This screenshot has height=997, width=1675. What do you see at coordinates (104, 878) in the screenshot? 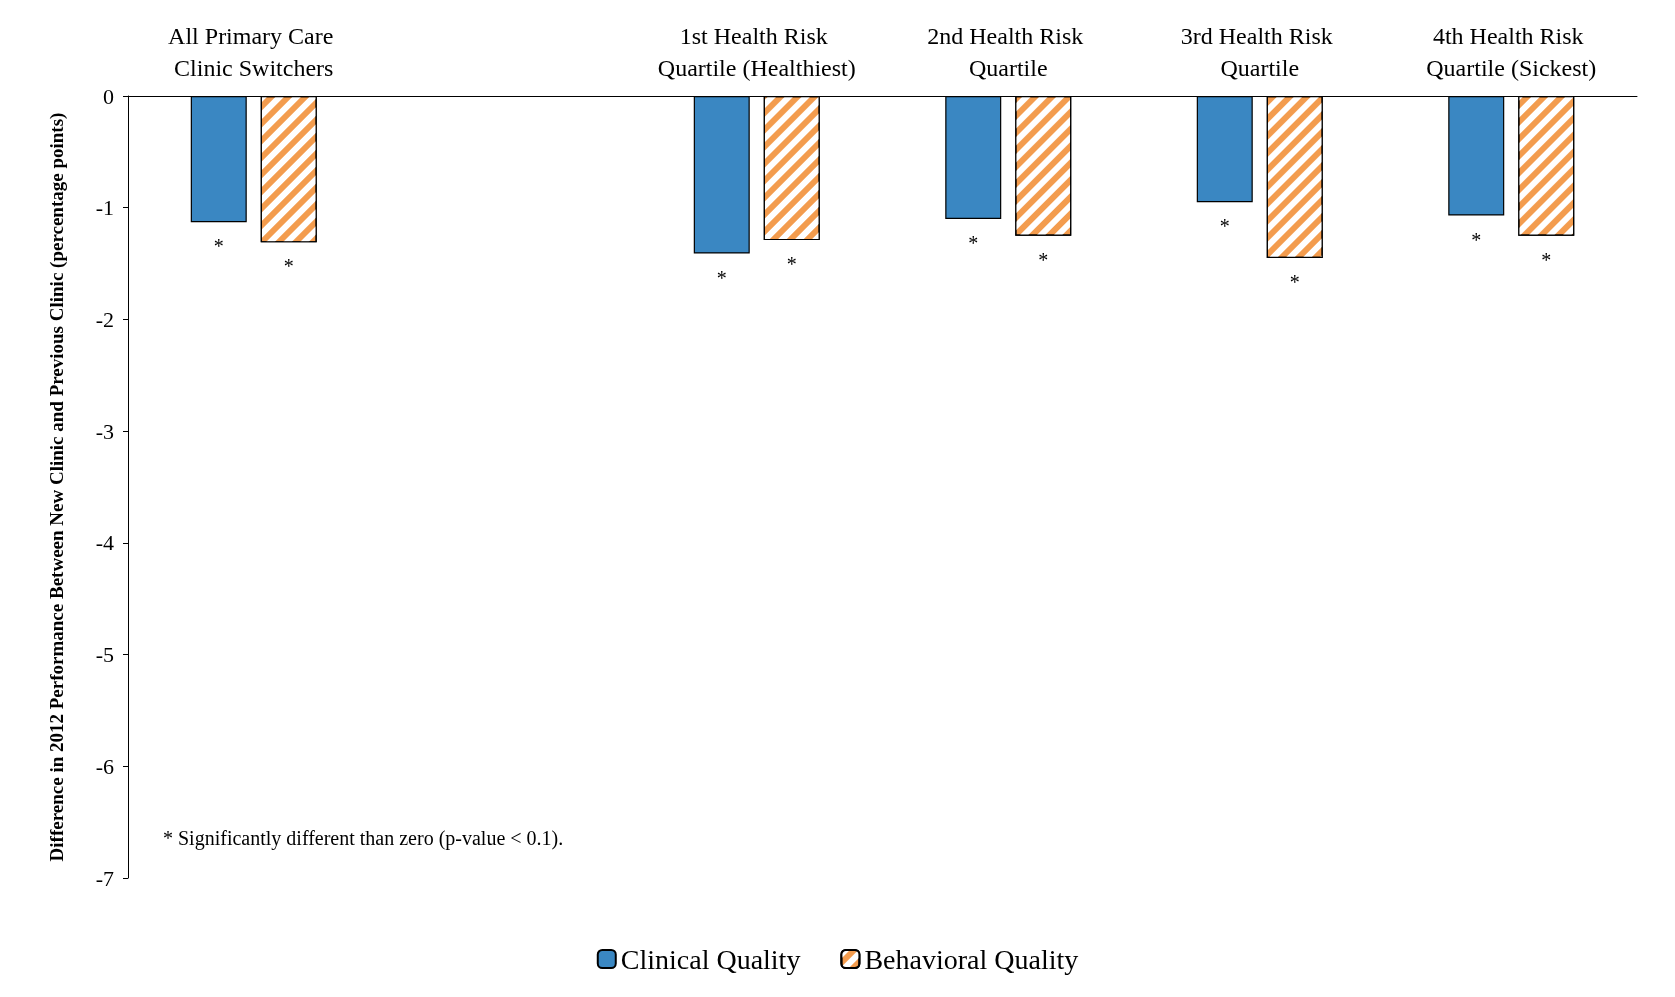
I see `y-tick-label: -7` at bounding box center [104, 878].